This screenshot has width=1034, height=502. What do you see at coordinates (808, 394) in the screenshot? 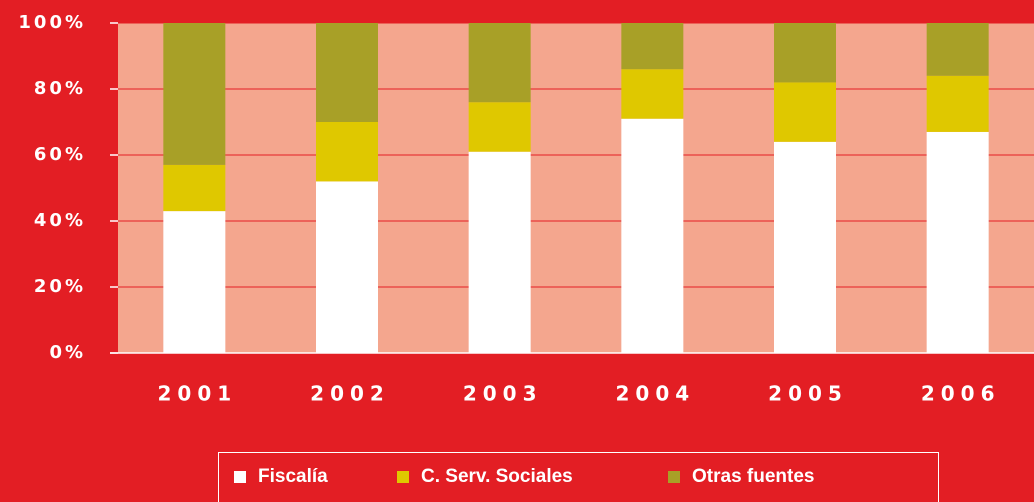
I see `x-tick-label: 2005` at bounding box center [808, 394].